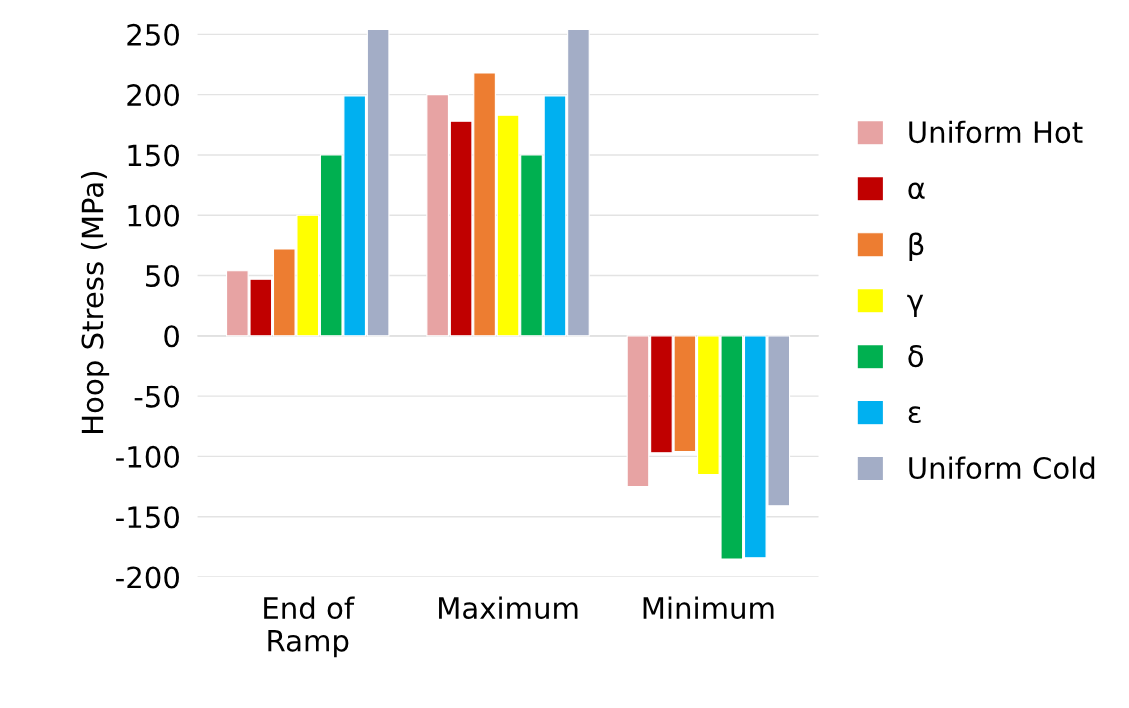 This screenshot has height=708, width=1129. I want to click on y-axis-title: Hoop Stress (MPa), so click(95, 302).